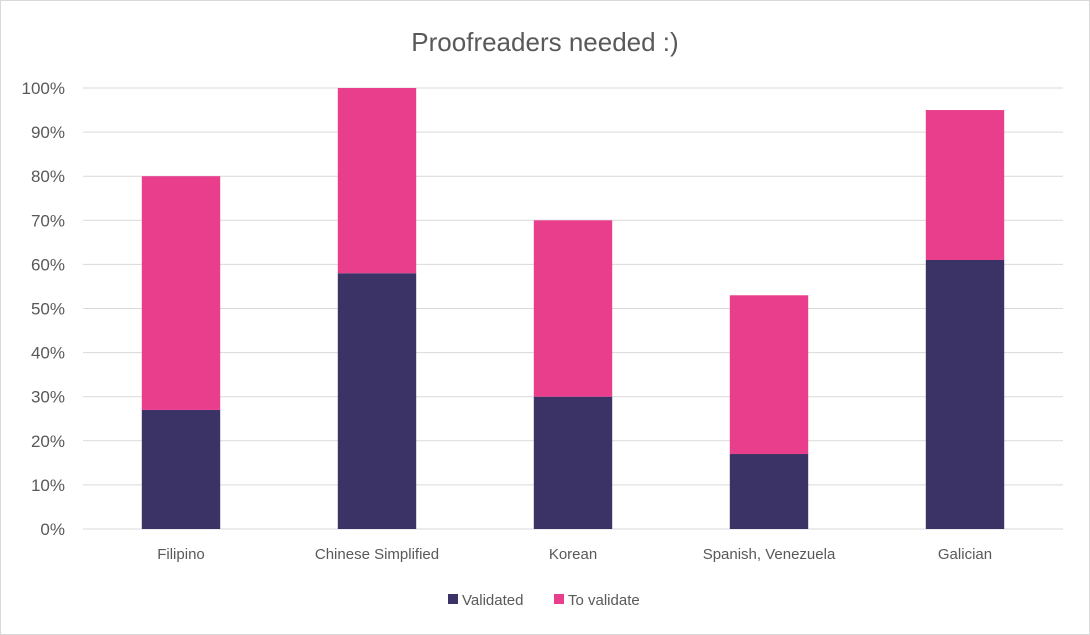 The height and width of the screenshot is (635, 1090). What do you see at coordinates (377, 554) in the screenshot?
I see `x-category-label: Chinese Simplified` at bounding box center [377, 554].